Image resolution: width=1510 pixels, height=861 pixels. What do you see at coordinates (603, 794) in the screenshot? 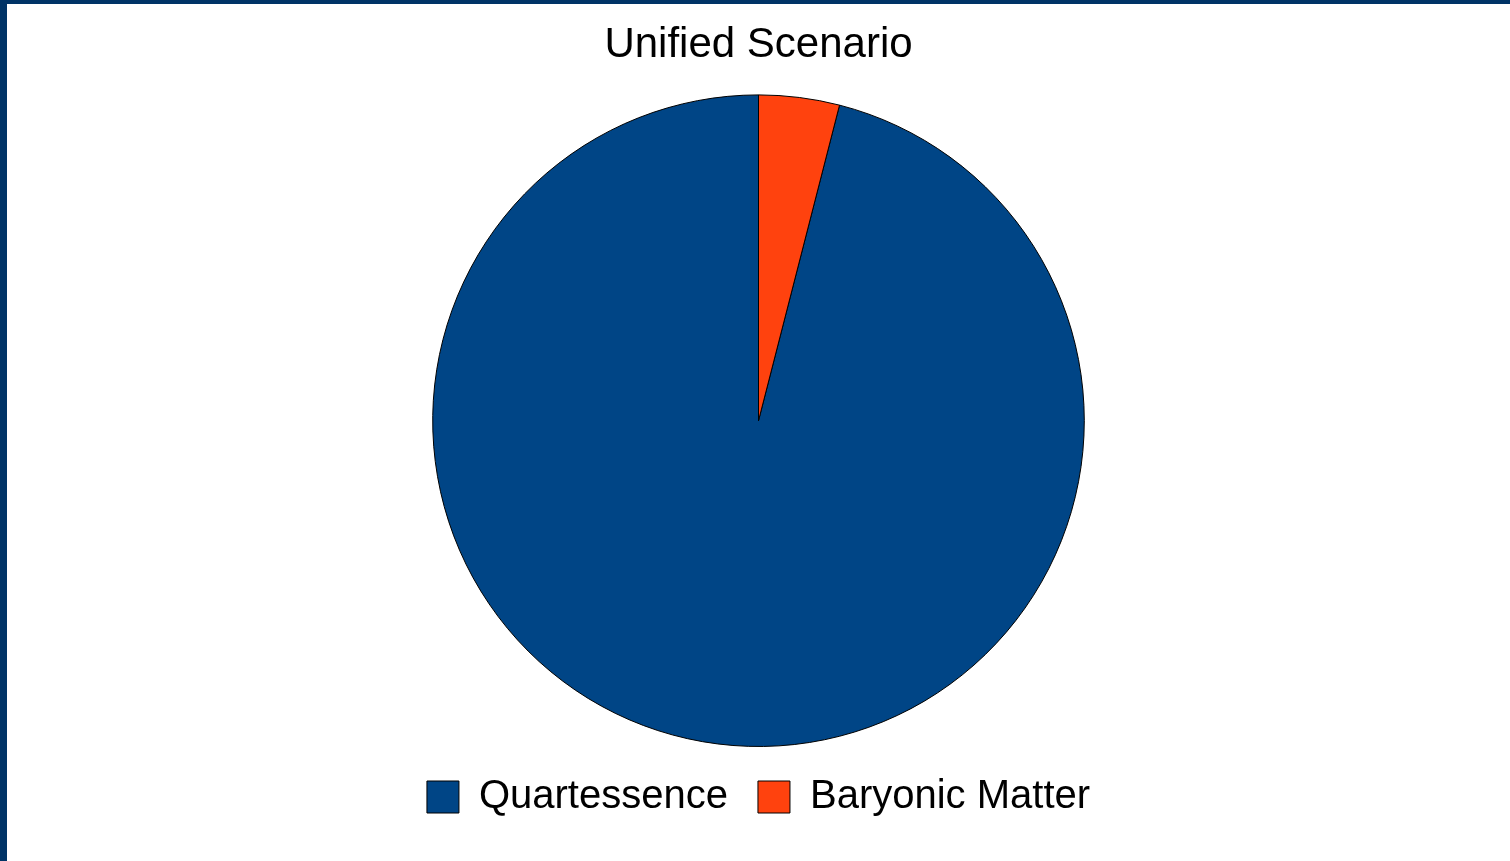
I see `legend-label: Quartessence` at bounding box center [603, 794].